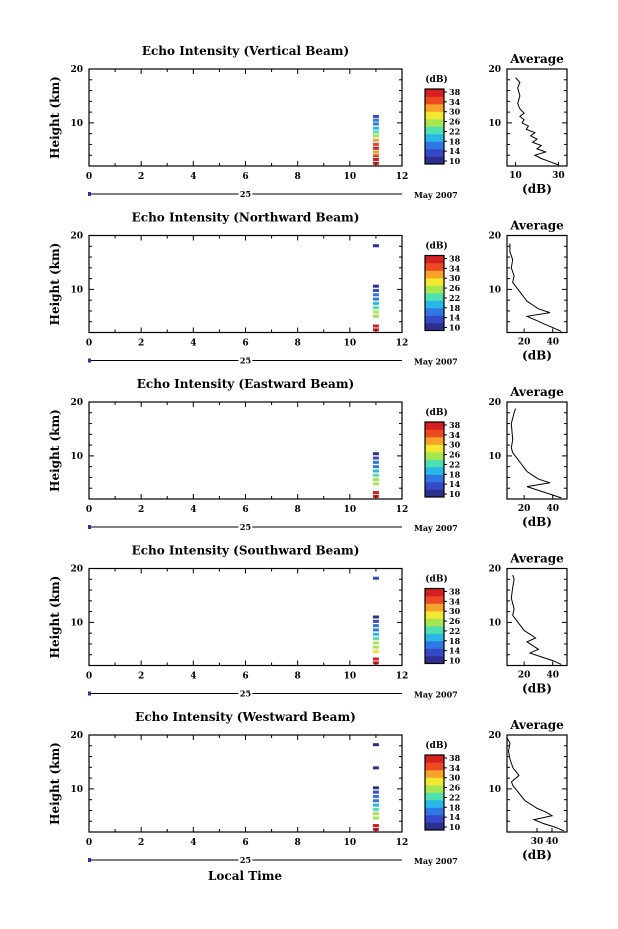 The height and width of the screenshot is (929, 618). Describe the element at coordinates (454, 298) in the screenshot. I see `colorbar-tick-label: 22` at that location.